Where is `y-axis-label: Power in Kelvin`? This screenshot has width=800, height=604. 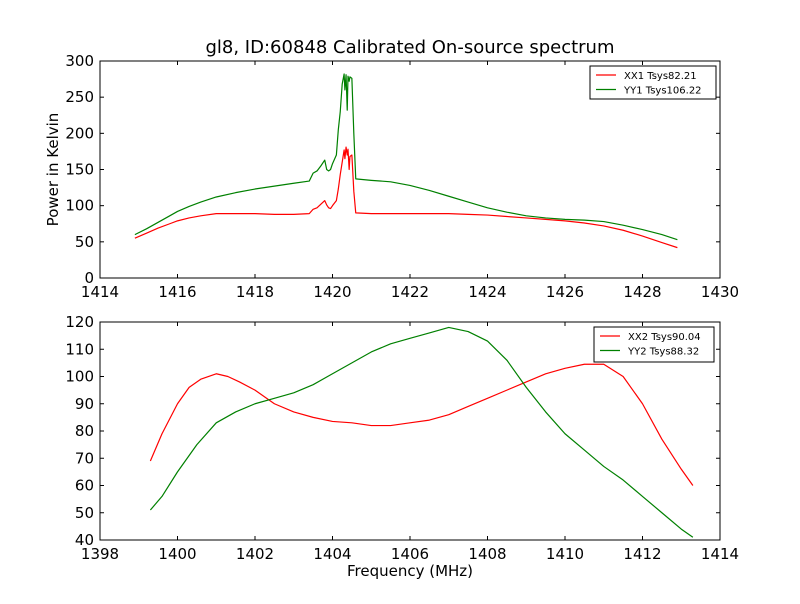 y-axis-label: Power in Kelvin is located at coordinates (53, 170).